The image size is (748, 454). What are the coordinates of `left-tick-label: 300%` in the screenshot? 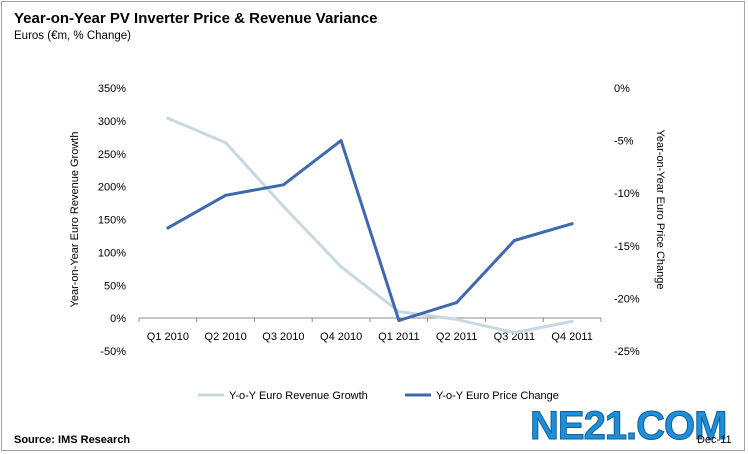 It's located at (112, 122).